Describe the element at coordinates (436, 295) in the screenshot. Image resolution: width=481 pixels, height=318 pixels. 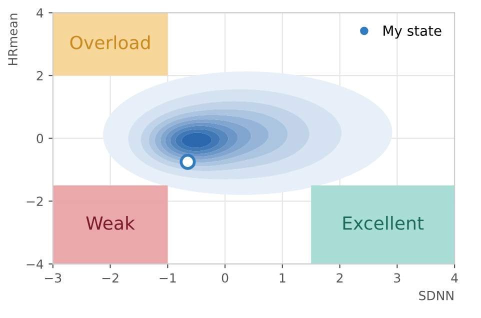
I see `x-axis-title: SDNN` at that location.